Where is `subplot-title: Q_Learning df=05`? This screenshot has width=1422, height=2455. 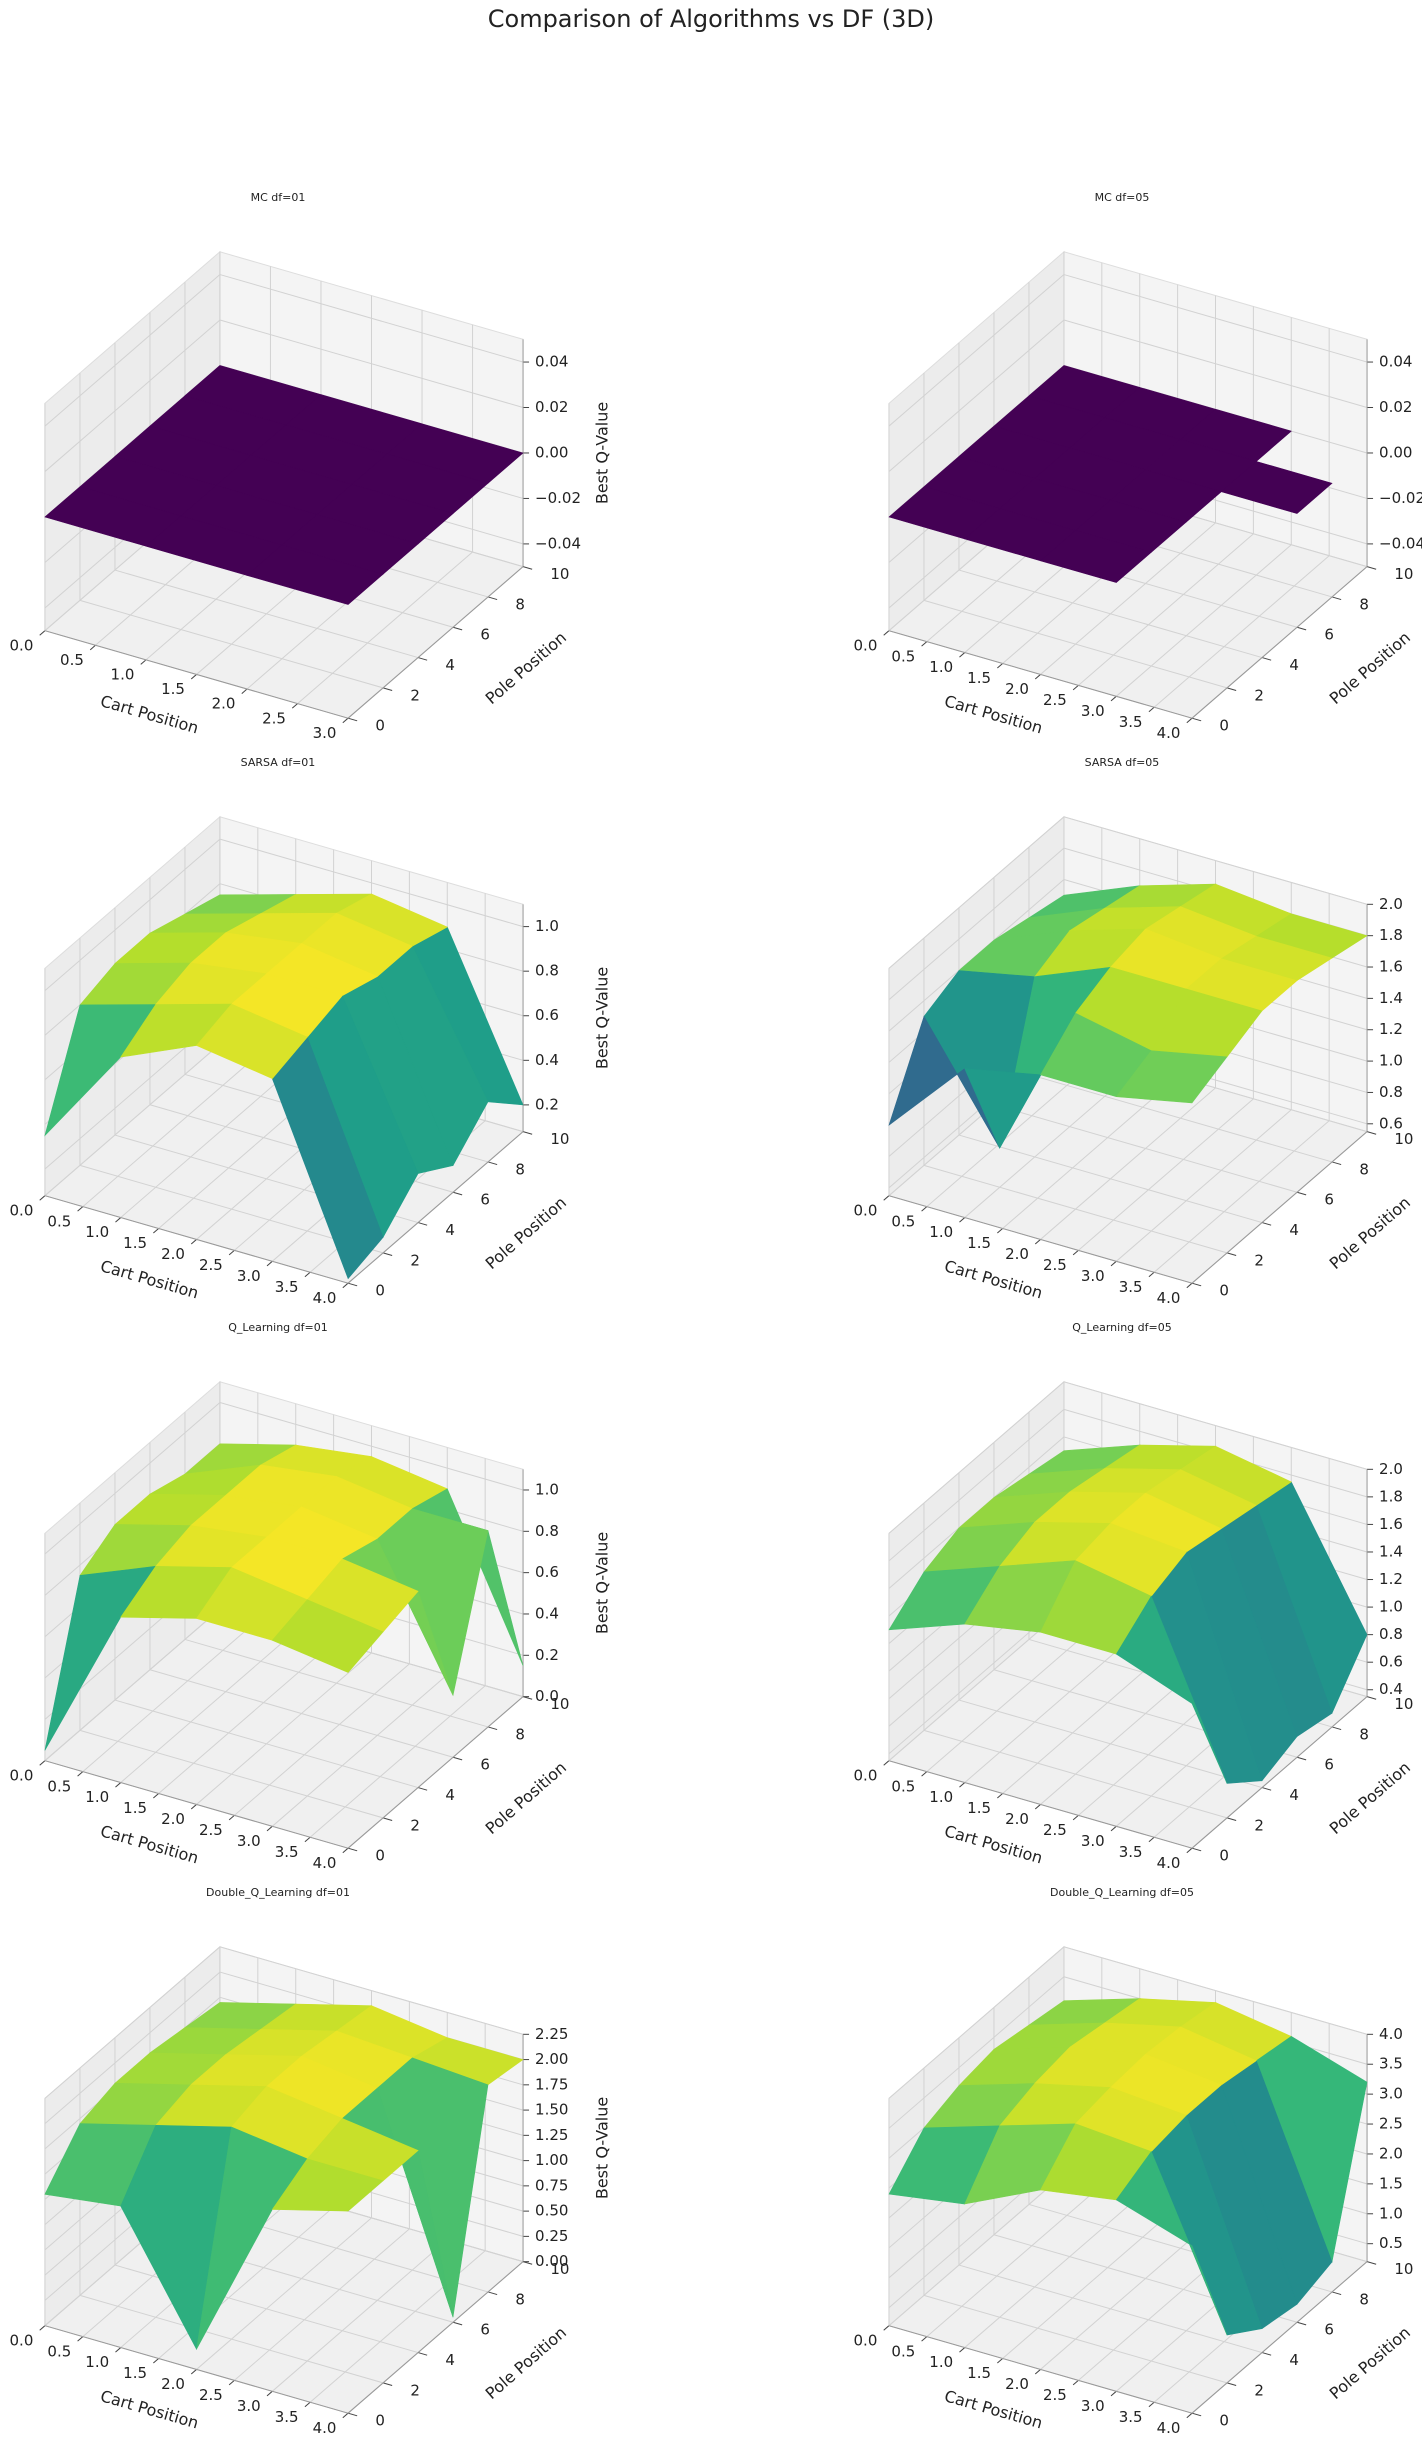 subplot-title: Q_Learning df=05 is located at coordinates (1121, 1327).